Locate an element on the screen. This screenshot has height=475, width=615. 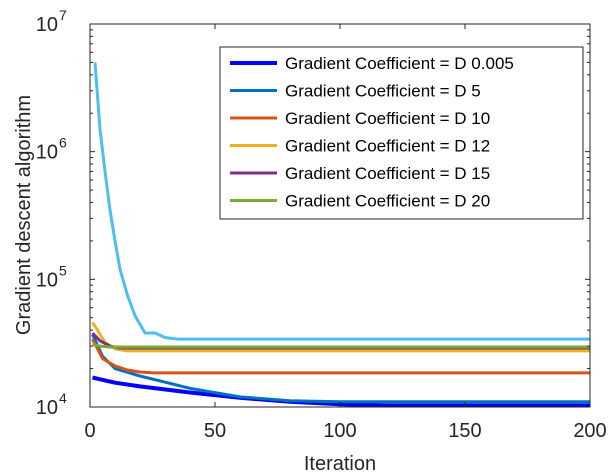
x-tick-label: 150 is located at coordinates (464, 431).